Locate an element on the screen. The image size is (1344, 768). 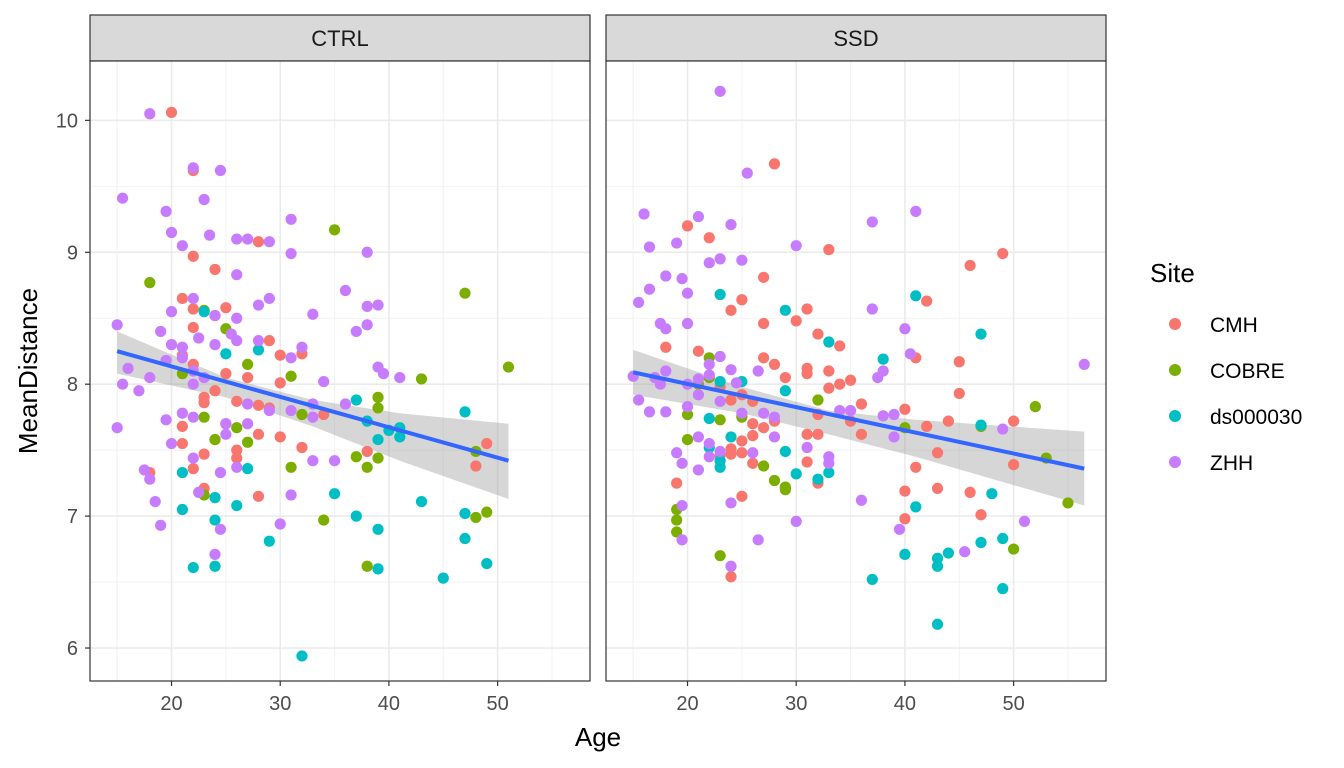
legend-key-ds000030 is located at coordinates (1175, 416).